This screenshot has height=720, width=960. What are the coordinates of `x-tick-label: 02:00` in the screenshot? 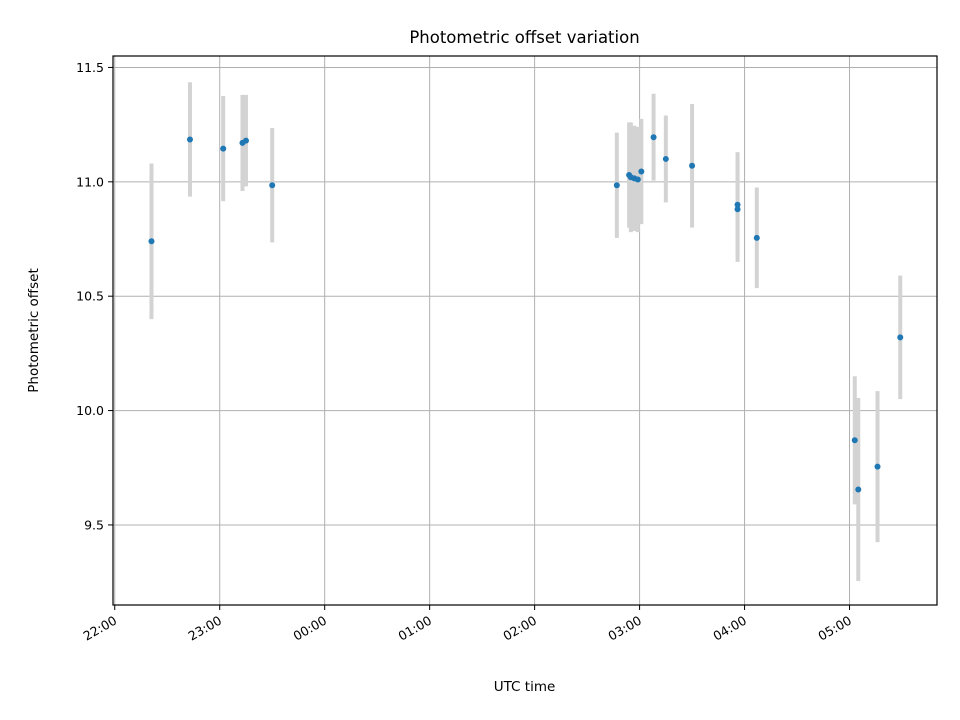 It's located at (519, 628).